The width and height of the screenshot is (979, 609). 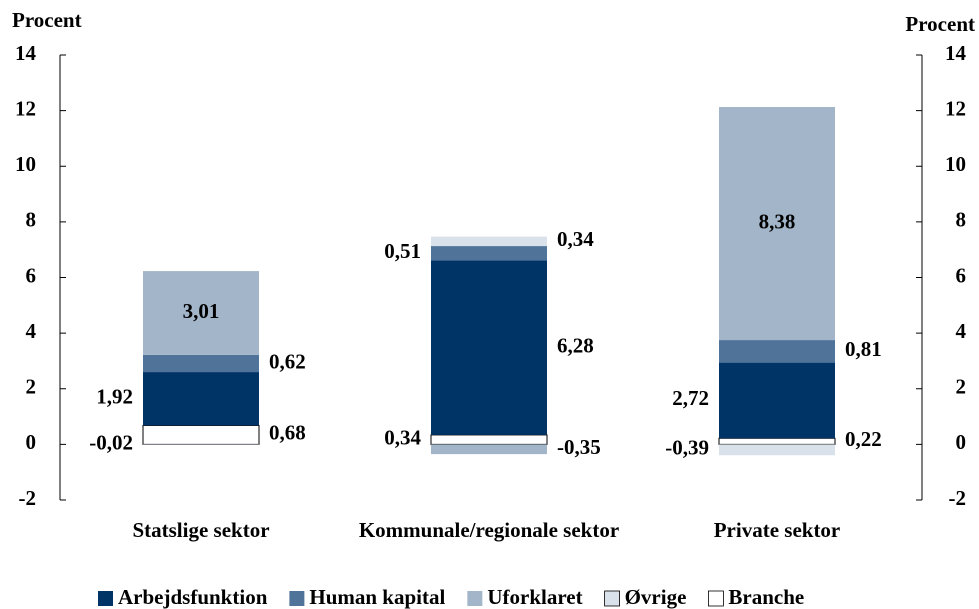 What do you see at coordinates (766, 597) in the screenshot?
I see `legend-label: Branche` at bounding box center [766, 597].